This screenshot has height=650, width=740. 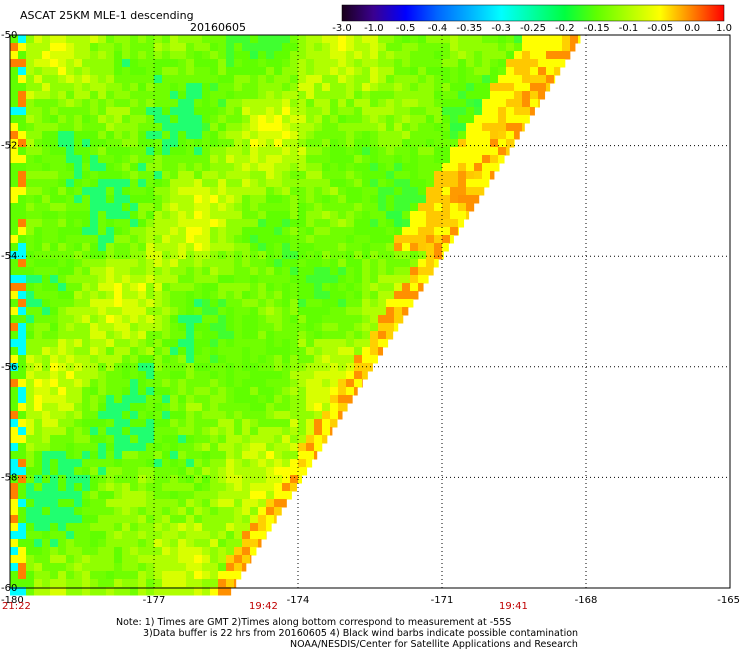 What do you see at coordinates (9, 477) in the screenshot?
I see `latitude-label: -58` at bounding box center [9, 477].